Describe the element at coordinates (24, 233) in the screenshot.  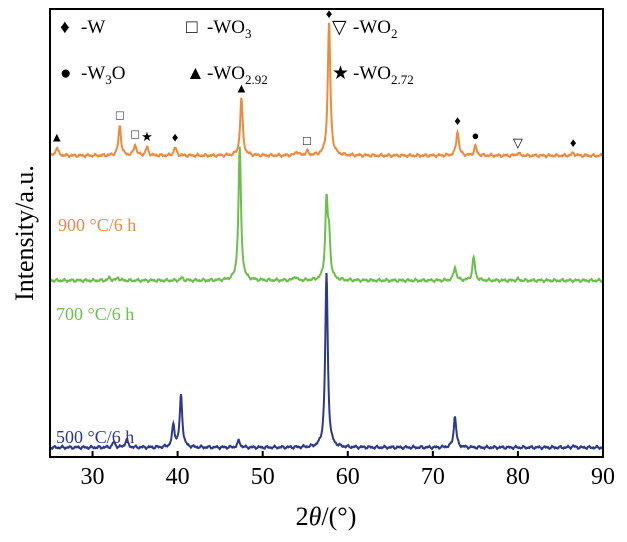
I see `y-axis-label: Intensity/a.u.` at that location.